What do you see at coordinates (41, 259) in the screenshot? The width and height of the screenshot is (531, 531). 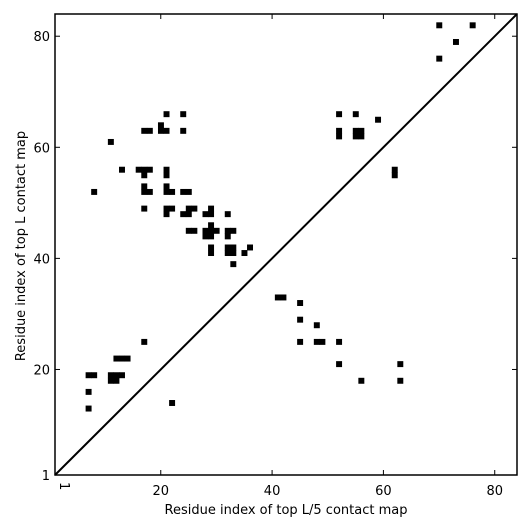 I see `y-tick-label: 40` at bounding box center [41, 259].